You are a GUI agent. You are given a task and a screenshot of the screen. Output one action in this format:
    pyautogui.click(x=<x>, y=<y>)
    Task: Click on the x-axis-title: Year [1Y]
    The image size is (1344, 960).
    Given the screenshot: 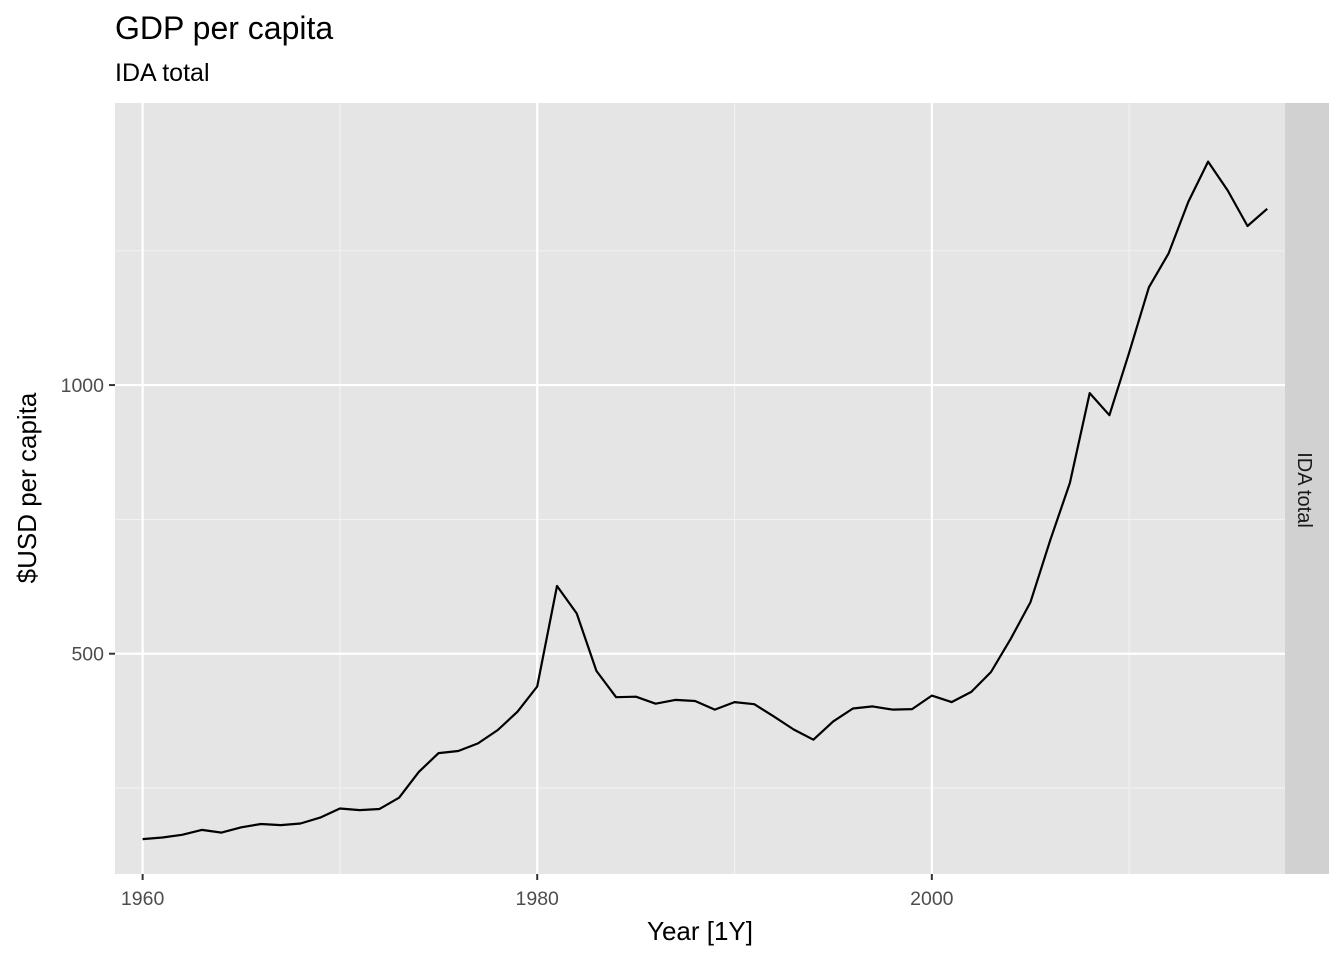 What is the action you would take?
    pyautogui.click(x=700, y=931)
    